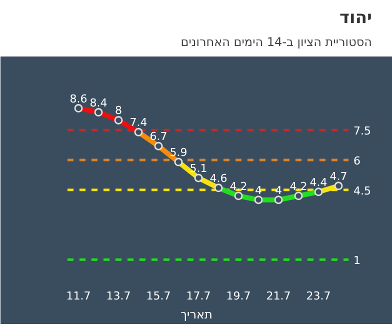 The image size is (392, 331). What do you see at coordinates (219, 178) in the screenshot?
I see `data-label: 4.6` at bounding box center [219, 178].